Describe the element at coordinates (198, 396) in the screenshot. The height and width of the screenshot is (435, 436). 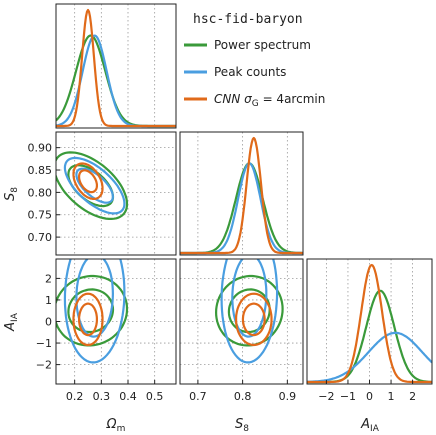
I see `x-tick-label: 0.7` at that location.